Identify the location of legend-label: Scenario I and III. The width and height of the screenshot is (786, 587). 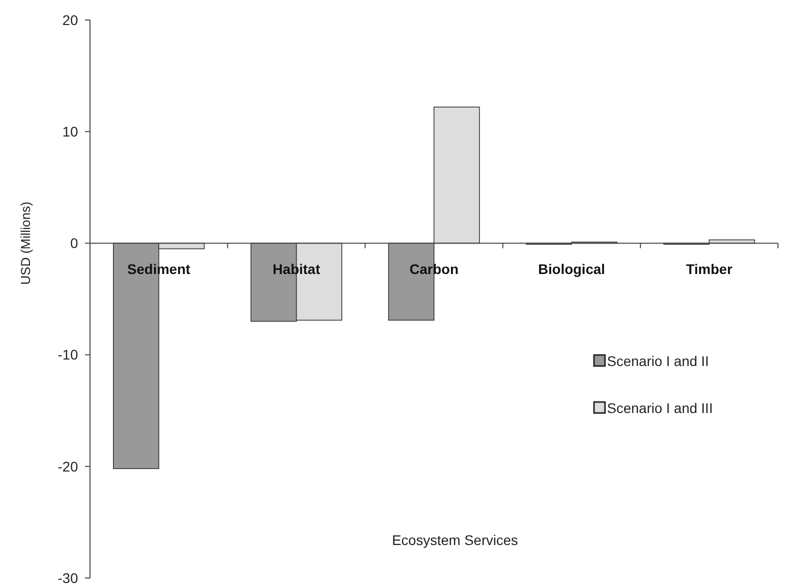
(660, 408).